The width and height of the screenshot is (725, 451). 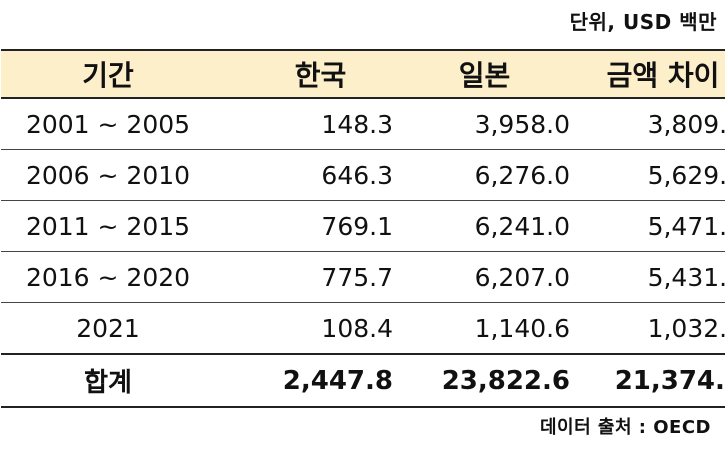 I want to click on table-row: 2021 108.4 1,140.6 1,032.2, so click(x=363, y=329).